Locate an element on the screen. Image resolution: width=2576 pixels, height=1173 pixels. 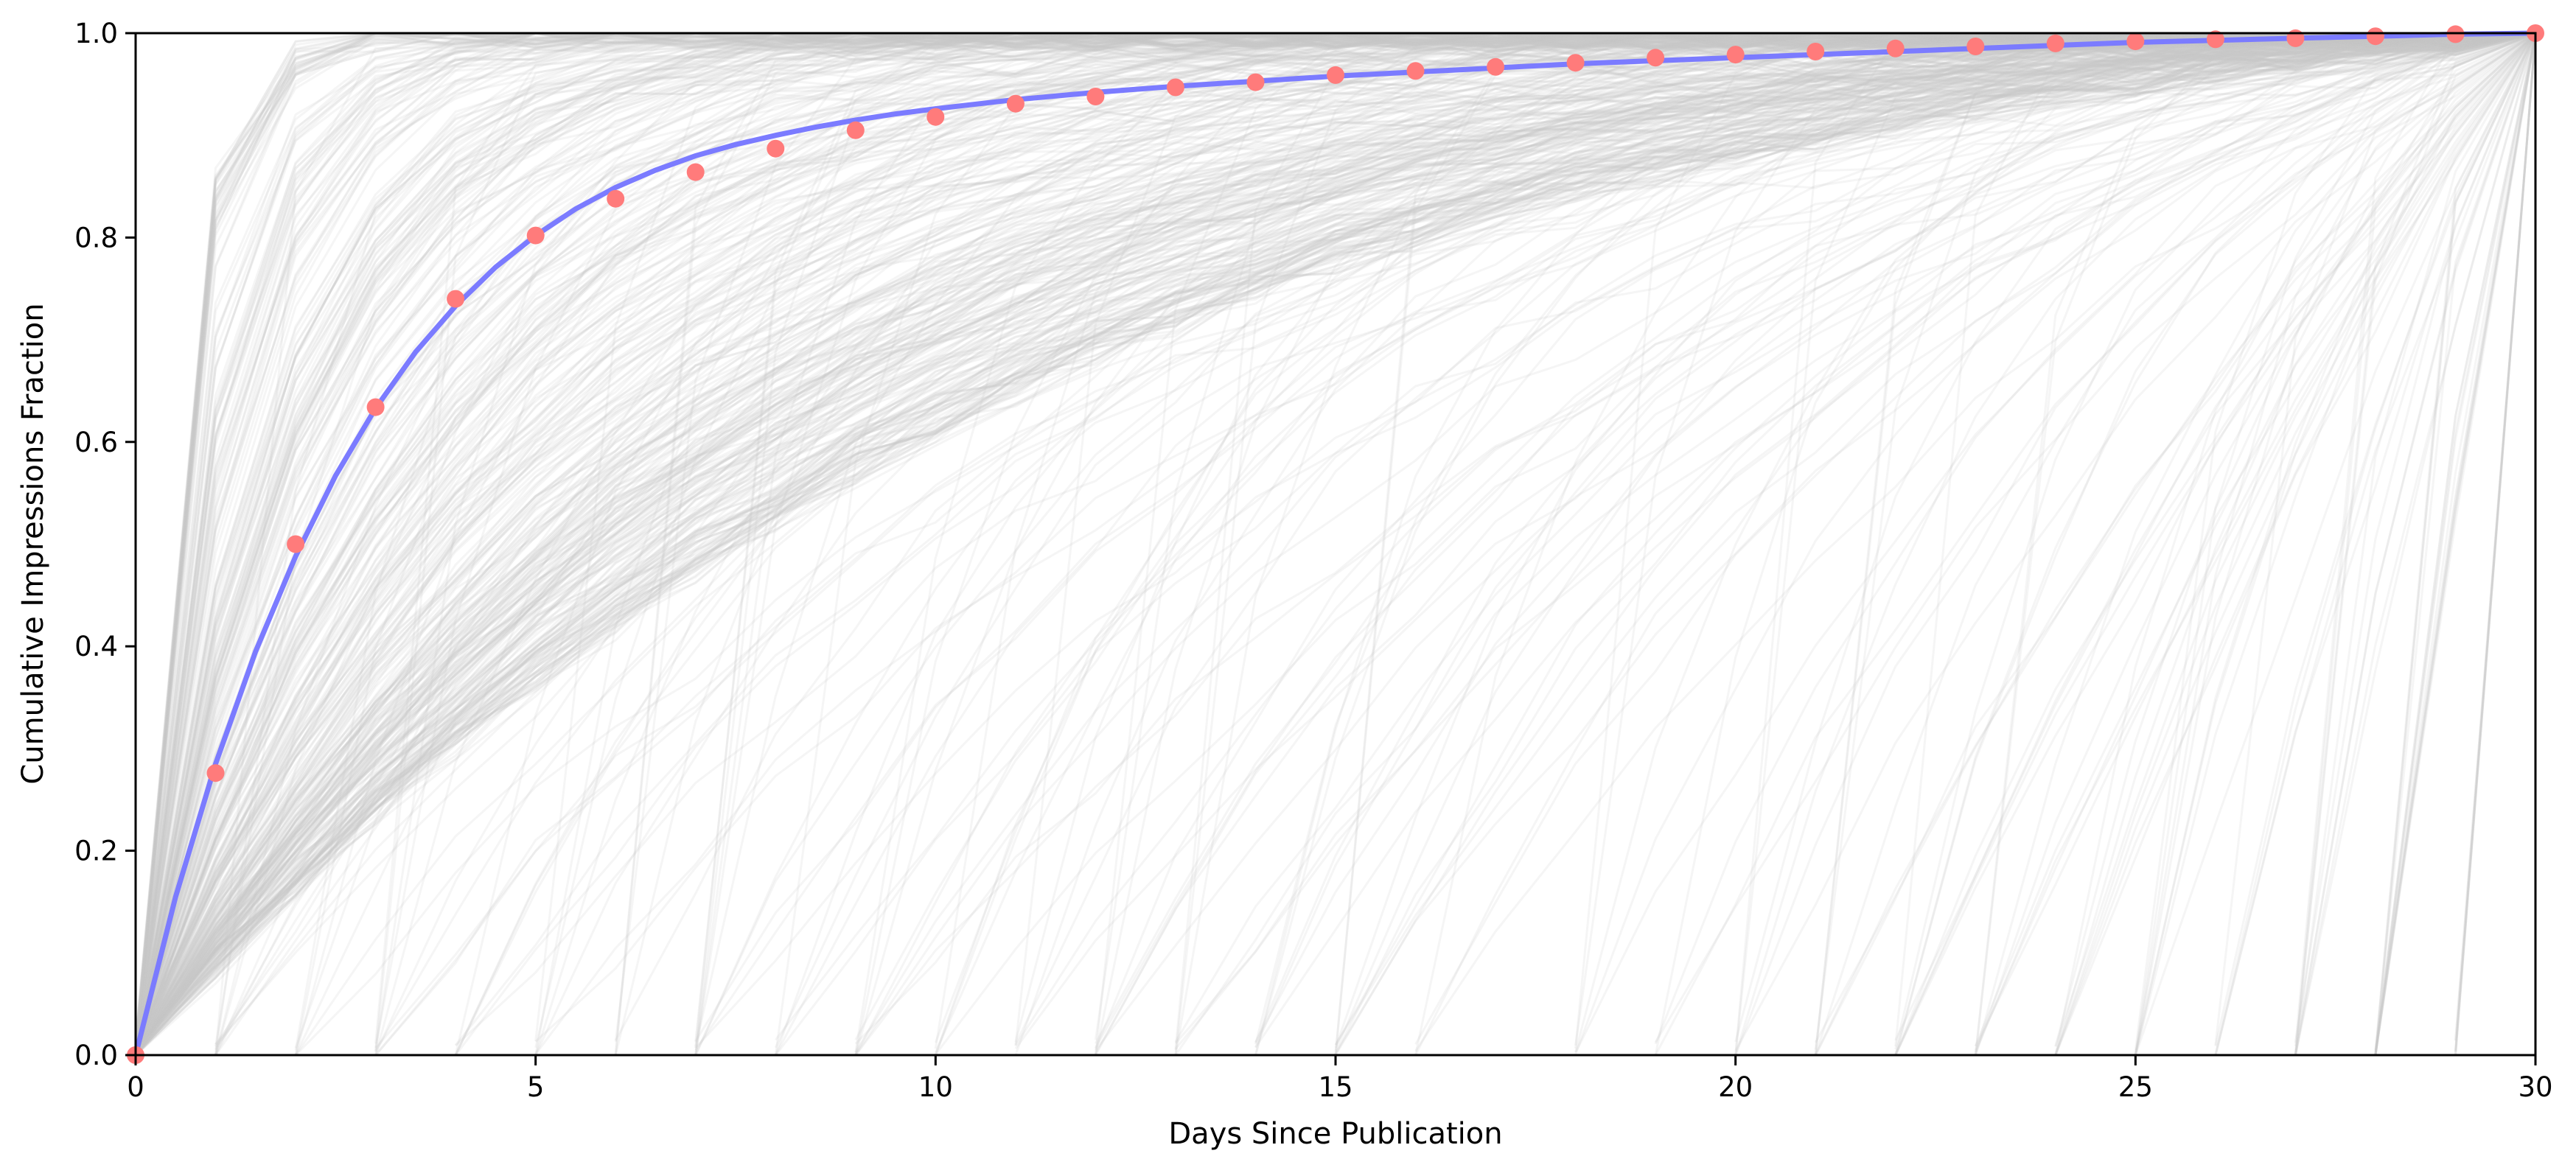
x-tick-label: 15 is located at coordinates (1335, 1087).